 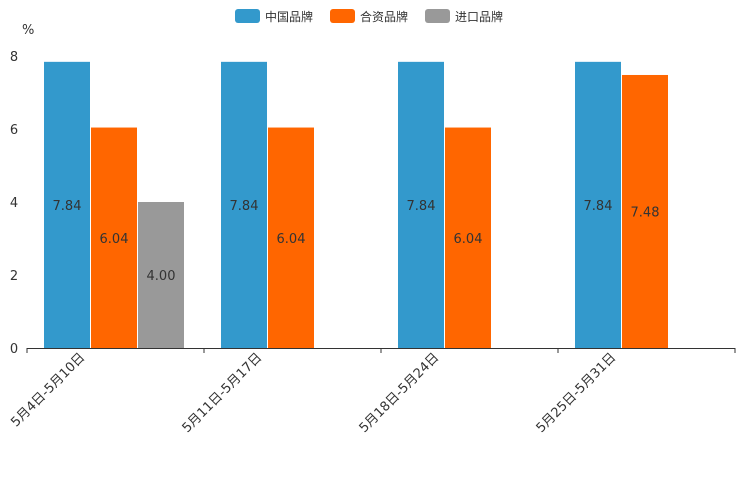 I want to click on x-tick-label: 5月18日-5月24日, so click(x=400, y=393).